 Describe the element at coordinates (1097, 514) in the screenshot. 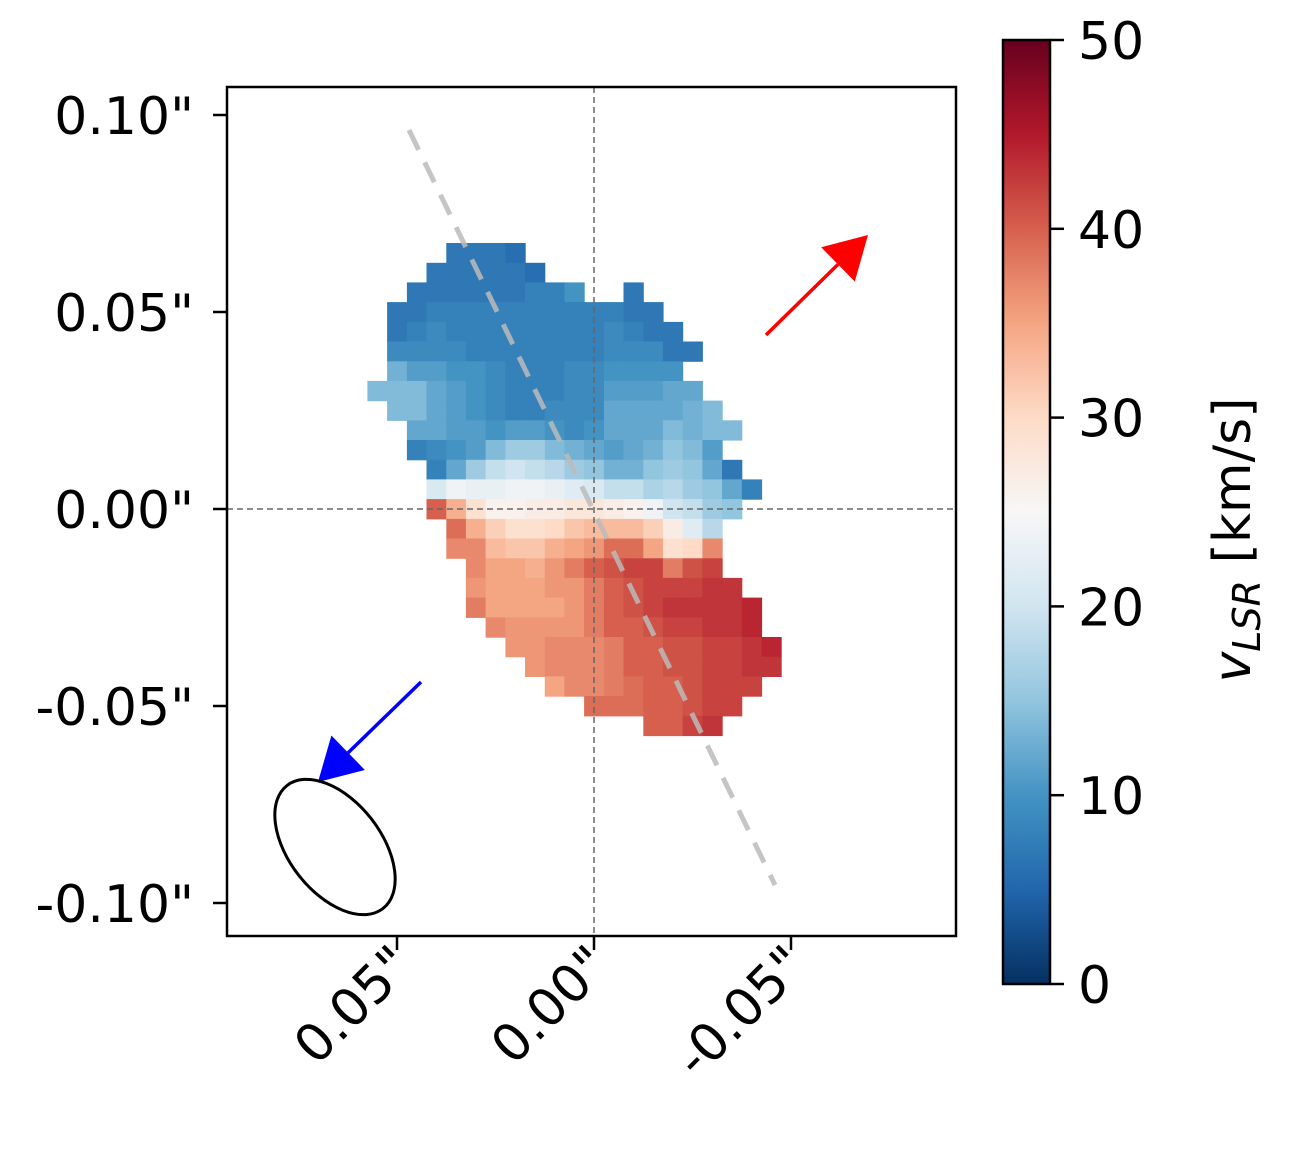

I see `colorbar-ticks: 0 10 20 30 40 50` at that location.